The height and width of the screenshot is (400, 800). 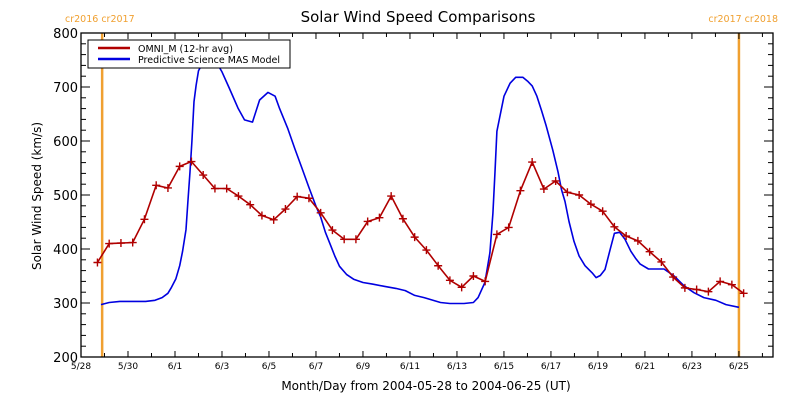 What do you see at coordinates (316, 367) in the screenshot?
I see `x-tick-label: 6/7` at bounding box center [316, 367].